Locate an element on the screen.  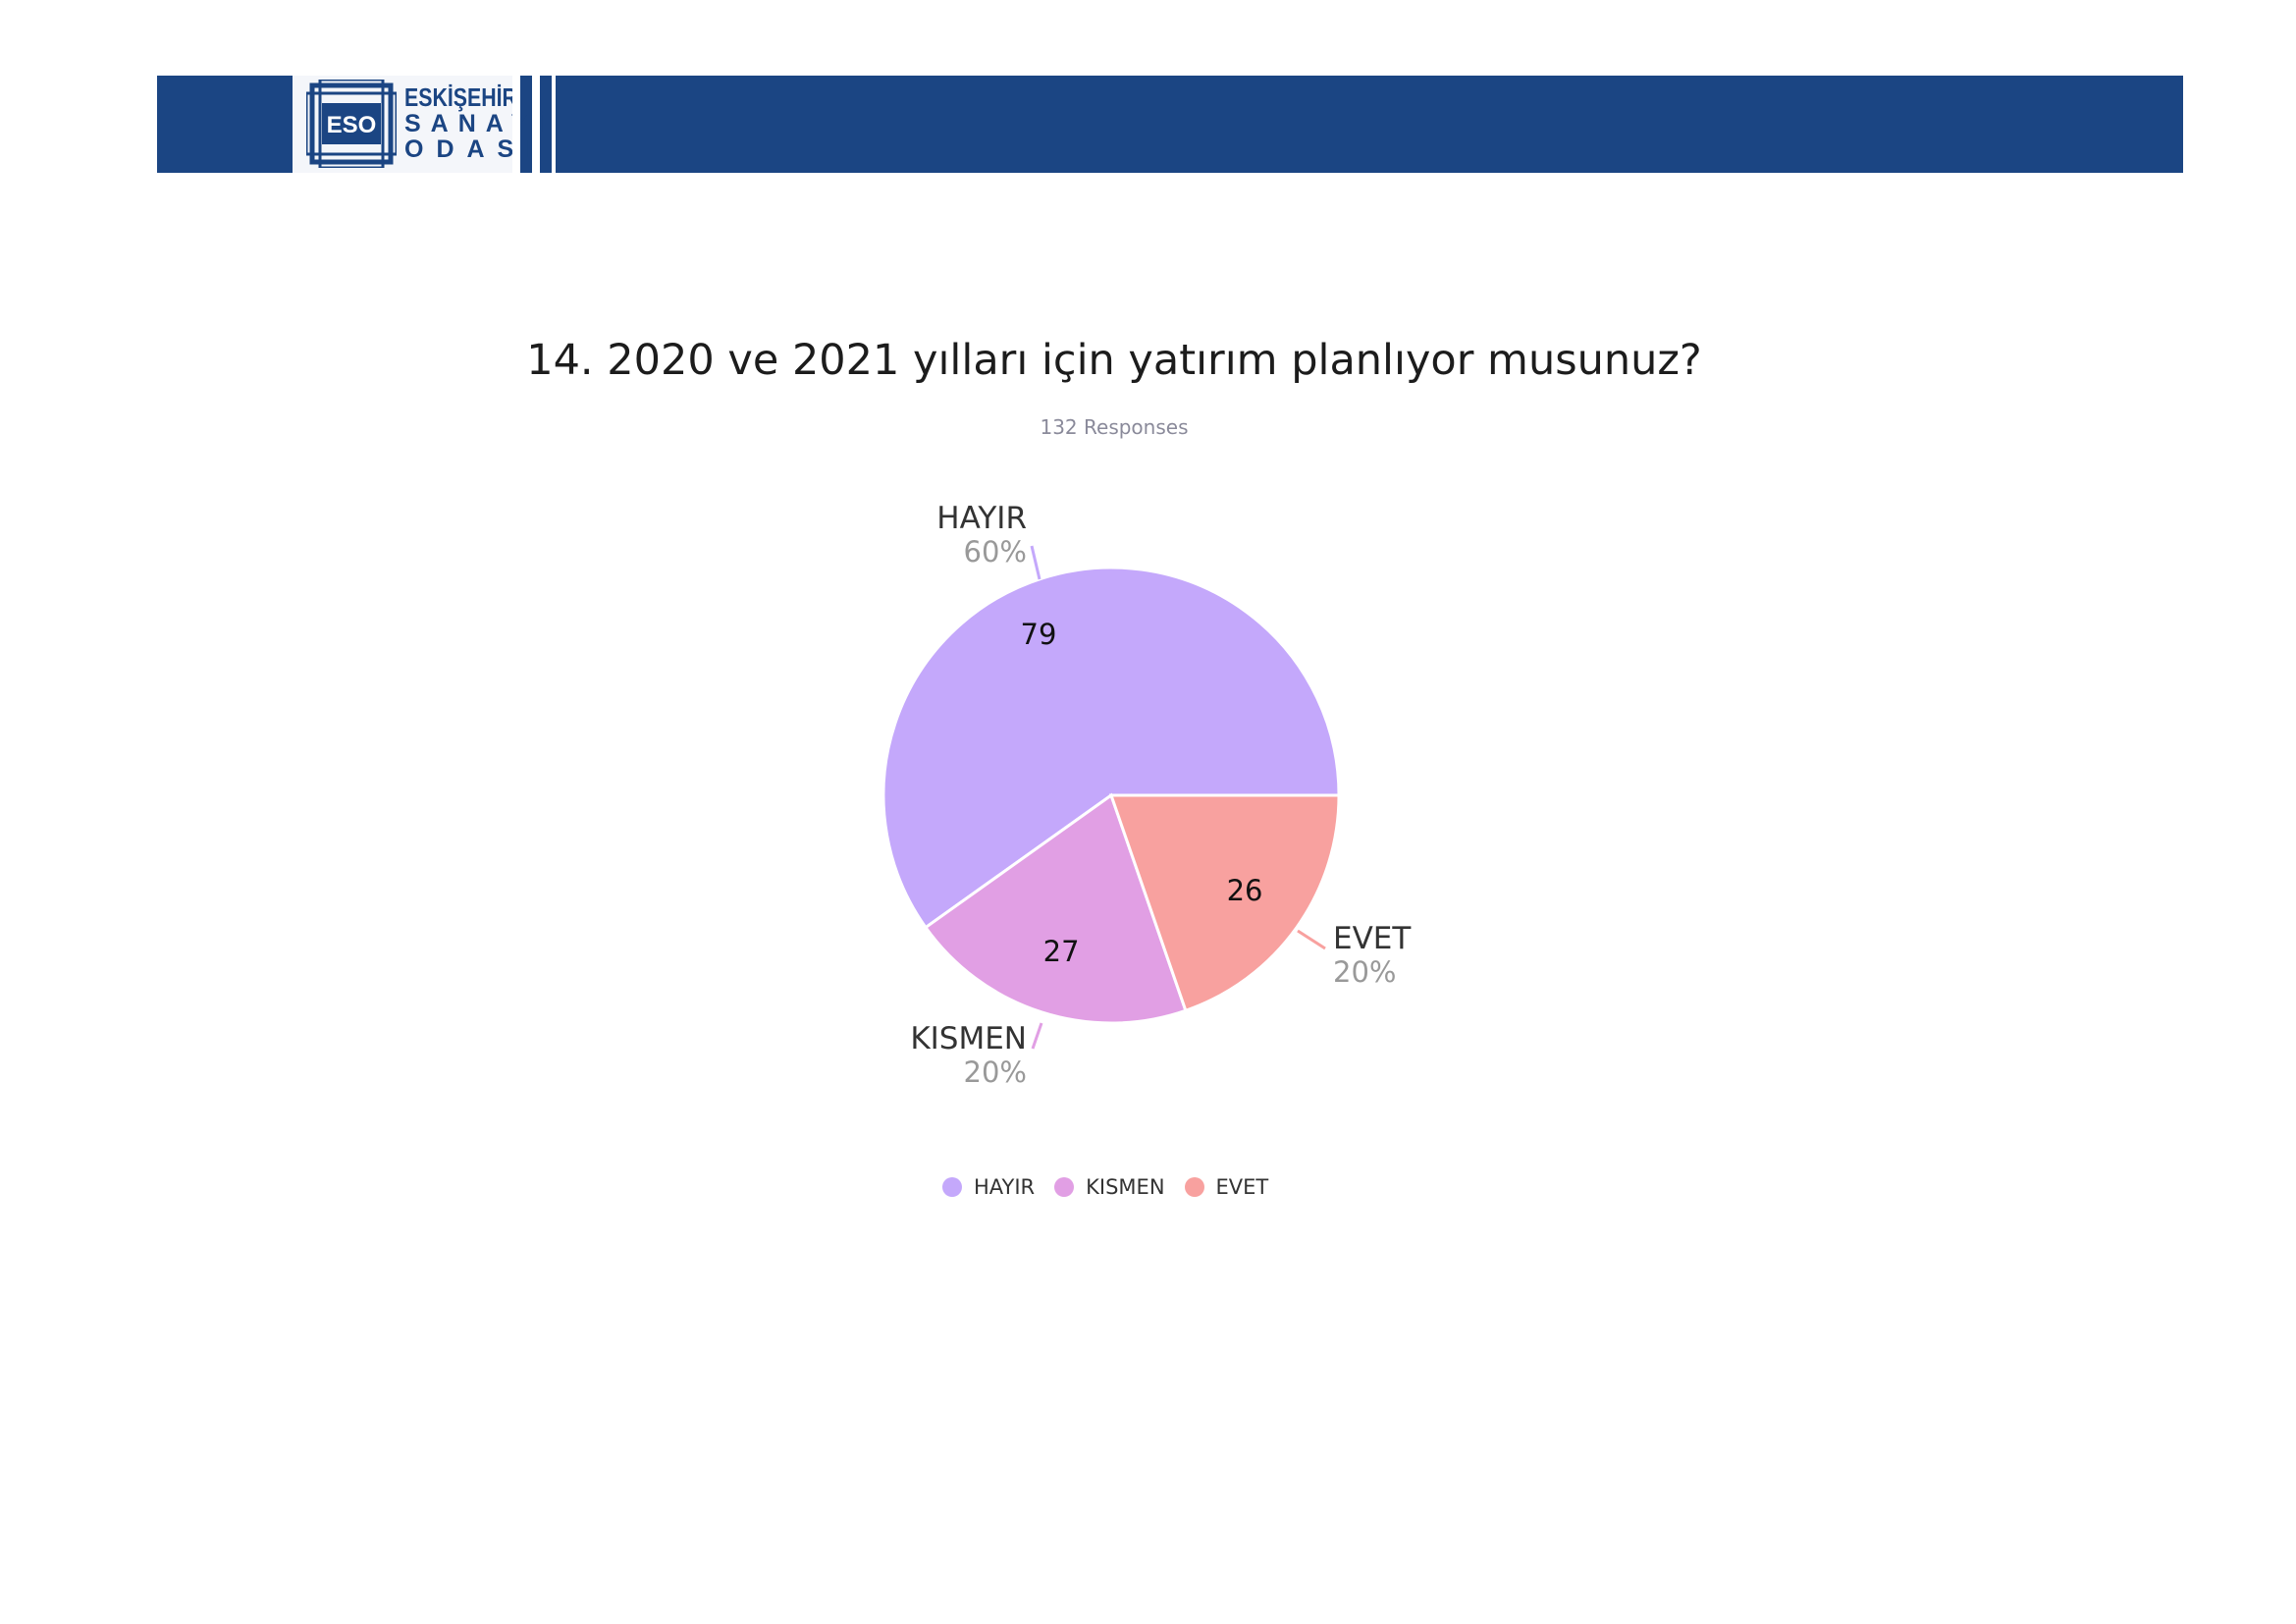
legend-item: EVET is located at coordinates (1226, 1187).